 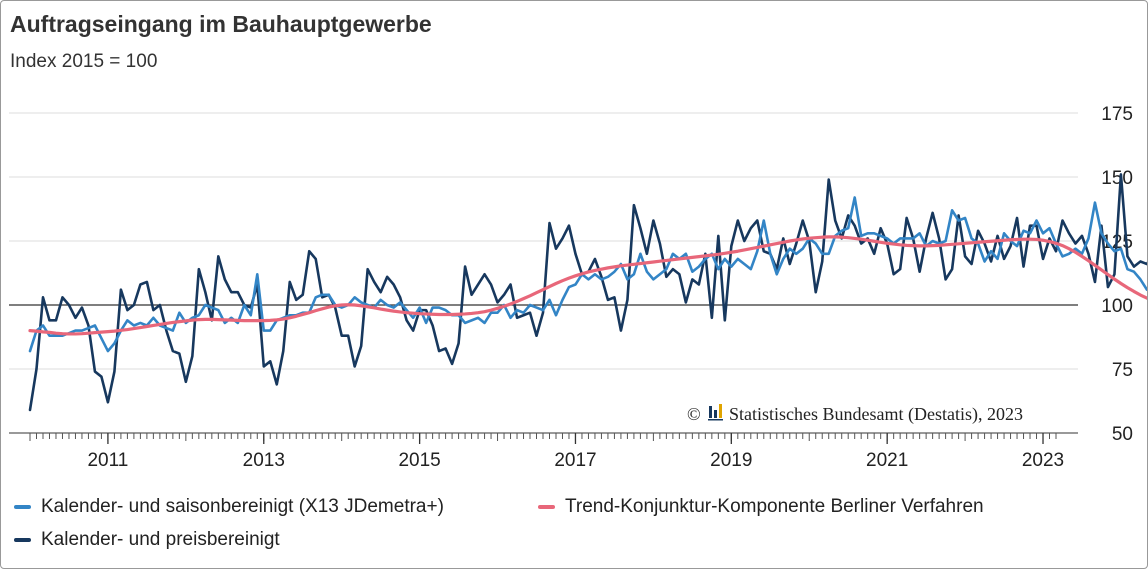 I want to click on destatis-logo-icon, so click(x=715, y=412).